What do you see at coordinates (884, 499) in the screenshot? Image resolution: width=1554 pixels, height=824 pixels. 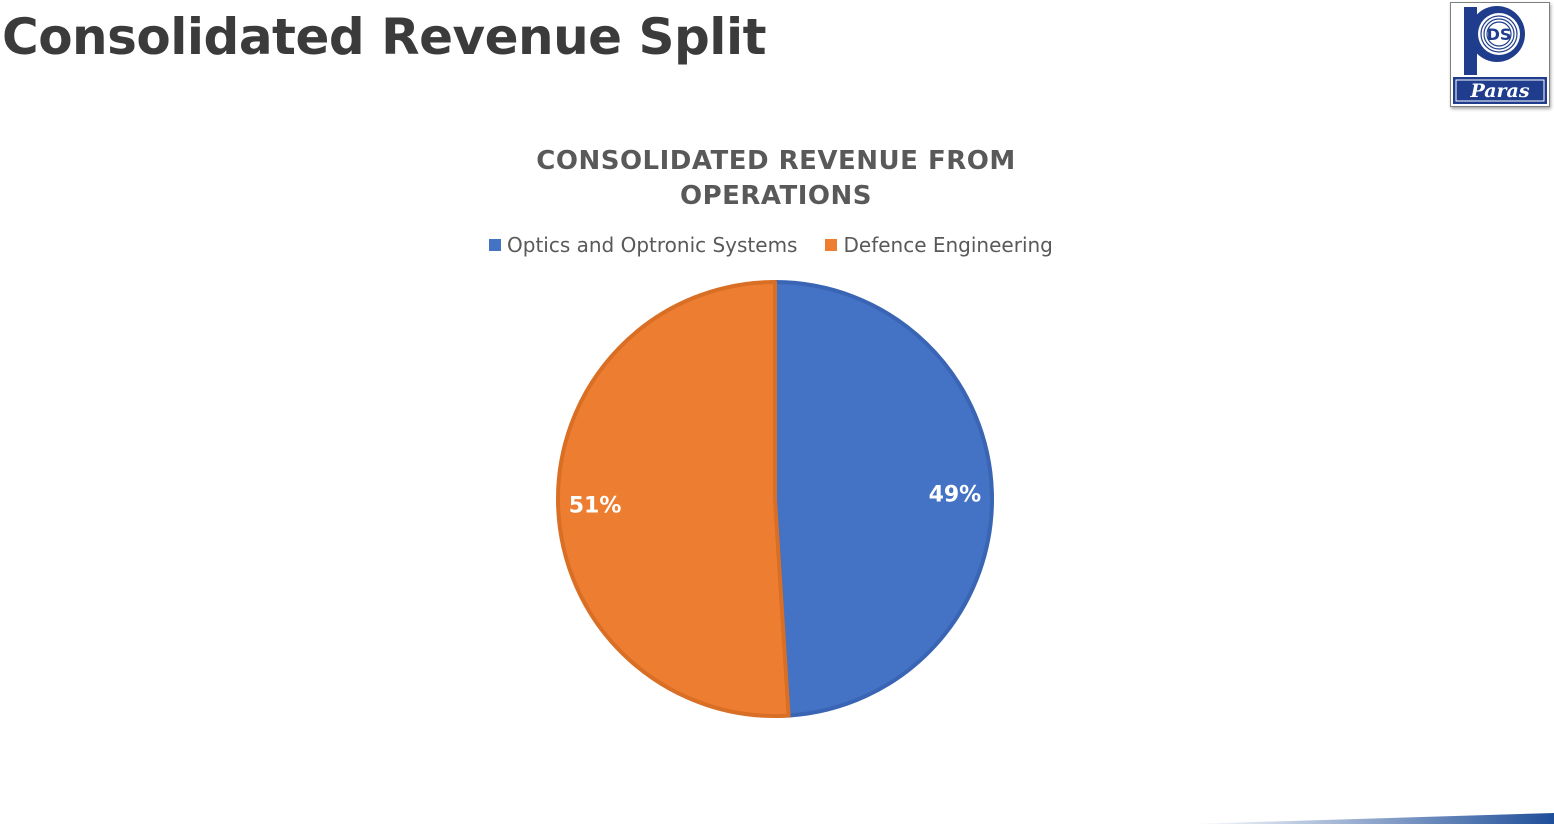 I see `pie-slice-optics` at bounding box center [884, 499].